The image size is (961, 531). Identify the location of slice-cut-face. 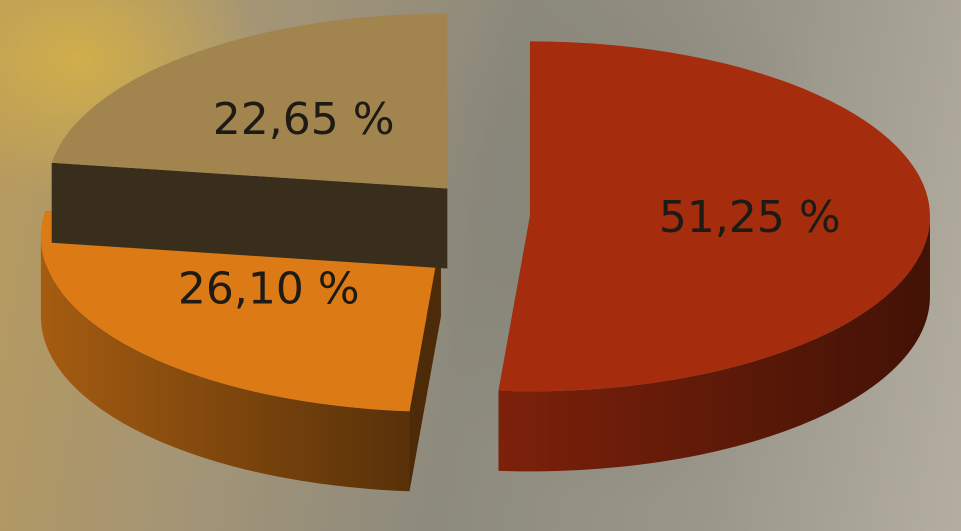
(249, 215).